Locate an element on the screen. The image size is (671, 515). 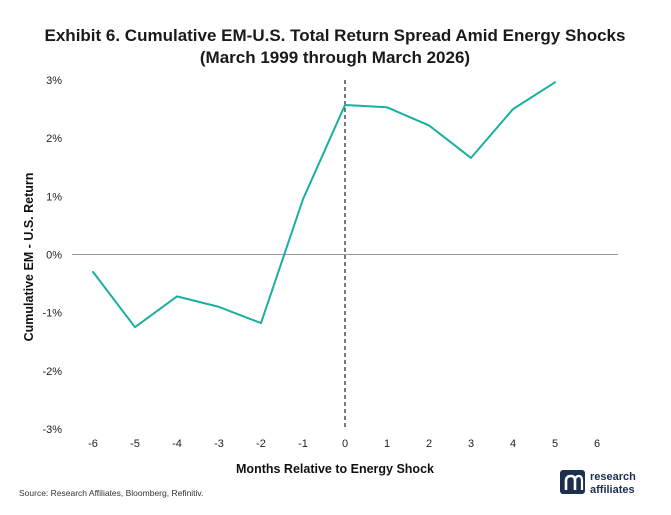
x-tick-label: 0 is located at coordinates (345, 444).